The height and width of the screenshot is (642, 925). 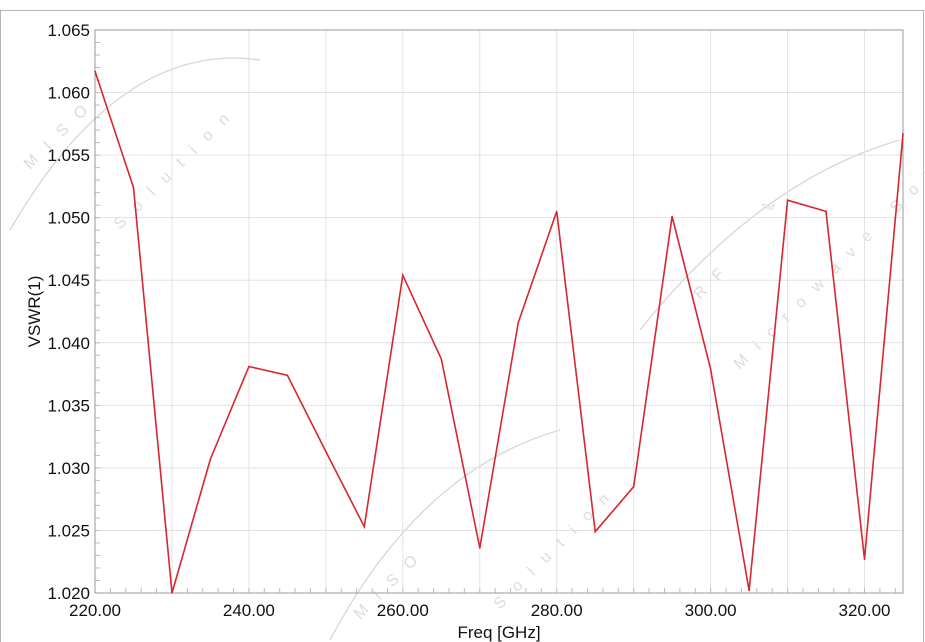 I want to click on x-tick-label: 280.00, so click(x=557, y=610).